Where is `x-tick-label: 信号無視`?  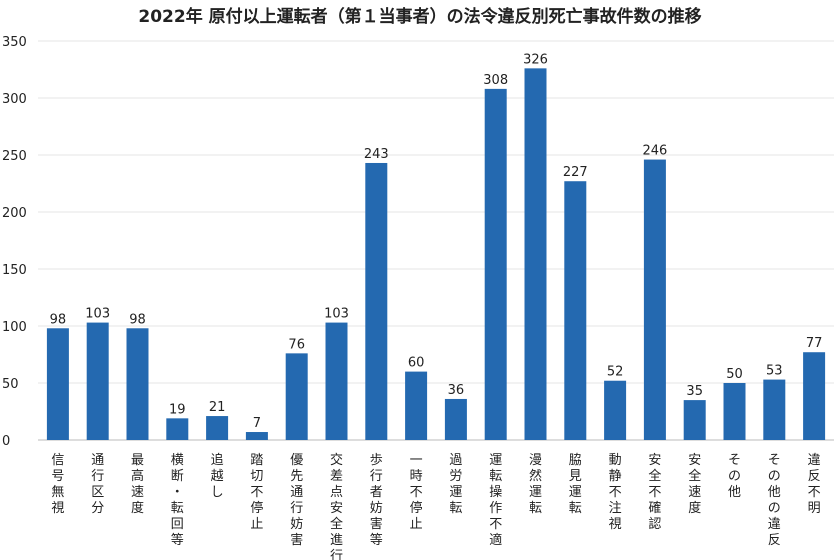 x-tick-label: 信号無視 is located at coordinates (57, 484).